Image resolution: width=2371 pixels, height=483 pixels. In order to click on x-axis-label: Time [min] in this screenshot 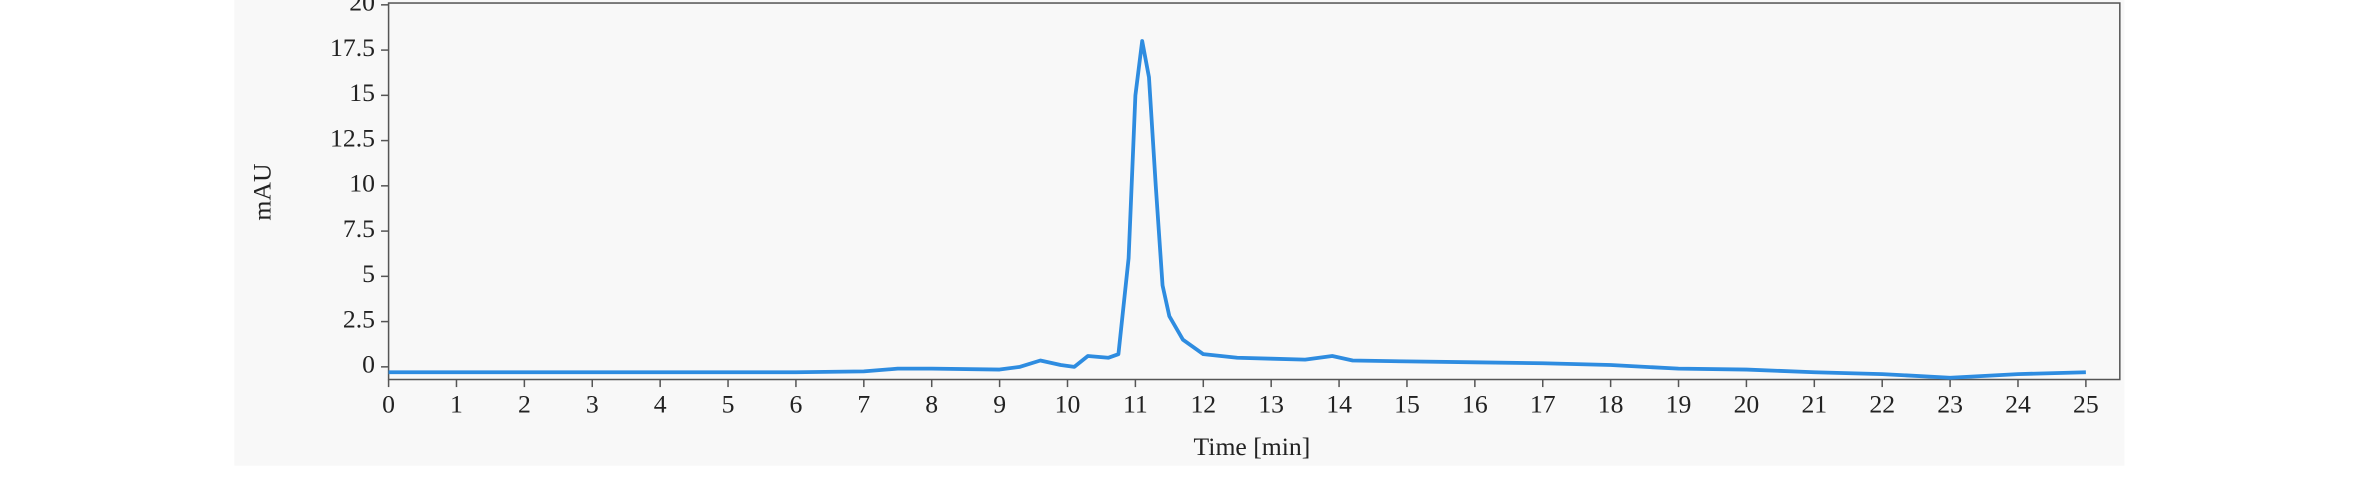, I will do `click(1252, 446)`.